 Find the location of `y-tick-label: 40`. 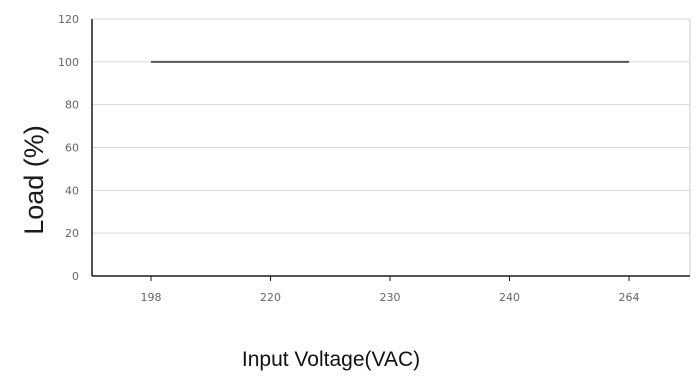

y-tick-label: 40 is located at coordinates (72, 190).